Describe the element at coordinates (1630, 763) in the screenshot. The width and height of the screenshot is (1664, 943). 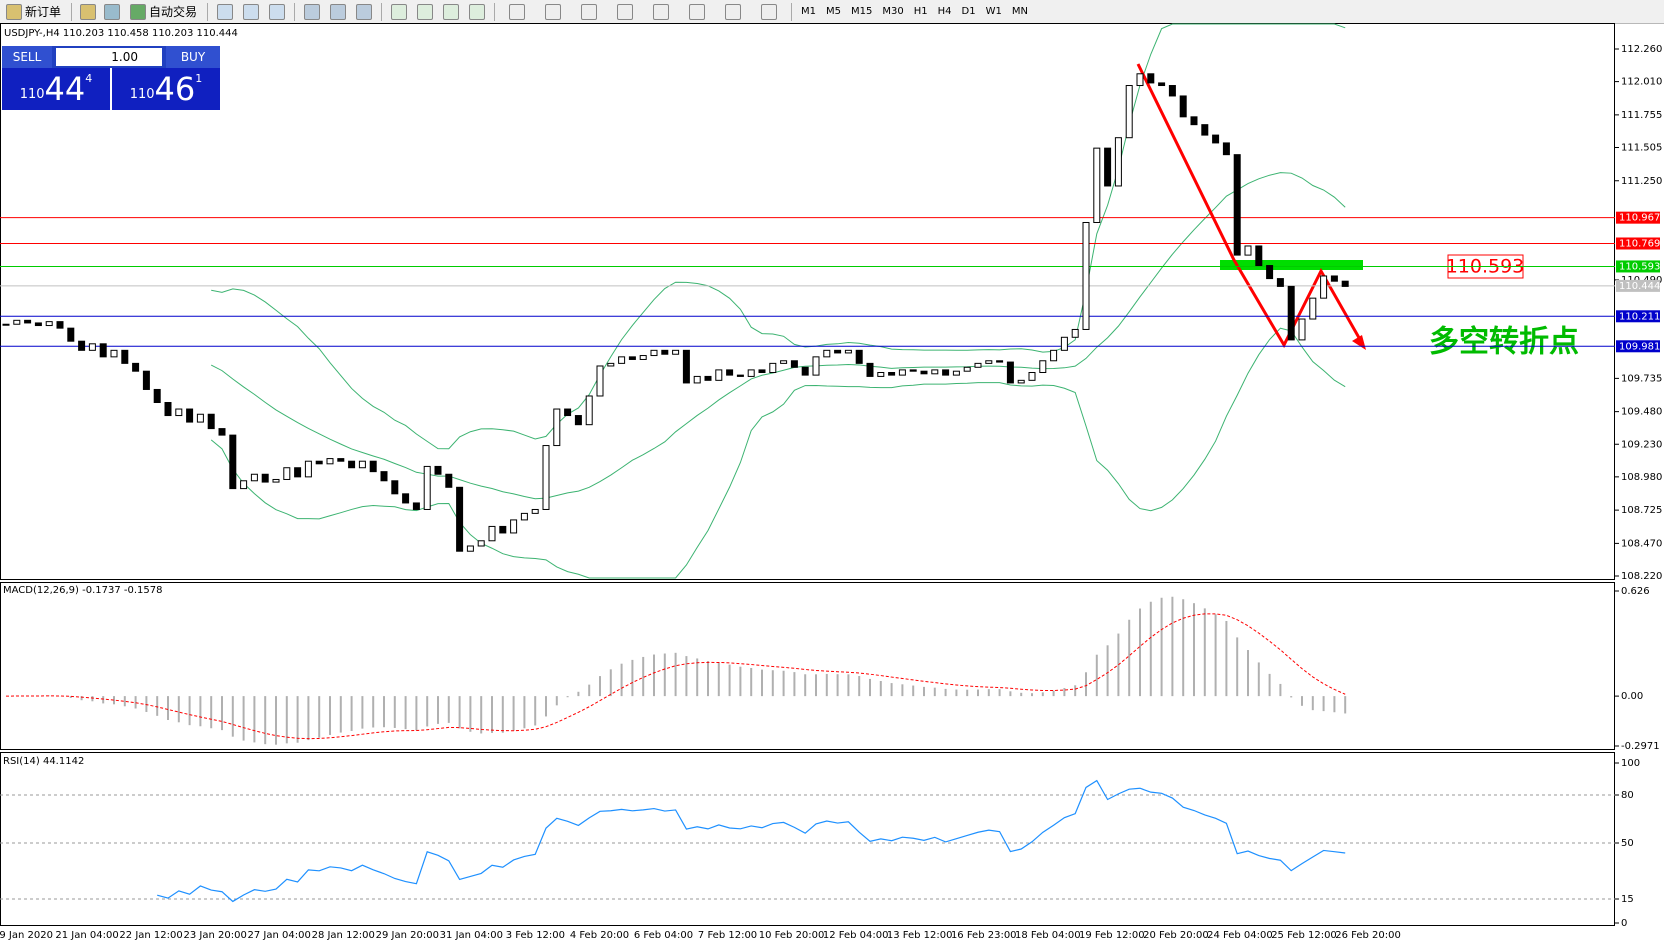
I see `y-tick-label: 100` at that location.